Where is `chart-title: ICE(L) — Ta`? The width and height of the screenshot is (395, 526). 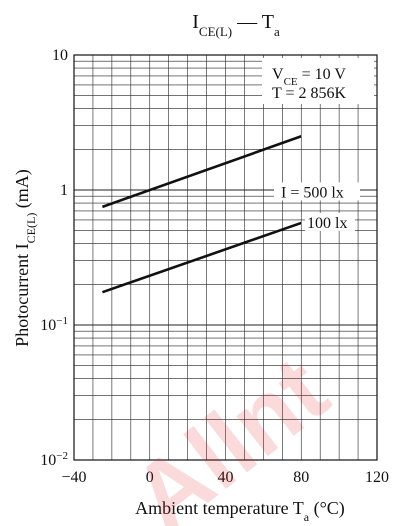
chart-title: ICE(L) — Ta is located at coordinates (236, 25).